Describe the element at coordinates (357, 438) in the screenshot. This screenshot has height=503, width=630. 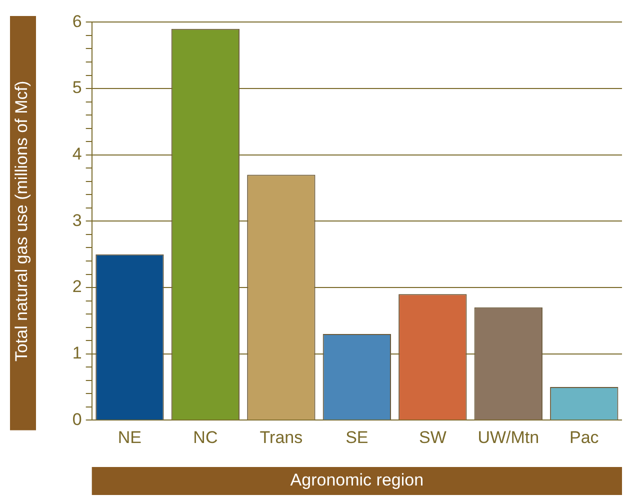
I see `x-tick-label: SE` at that location.